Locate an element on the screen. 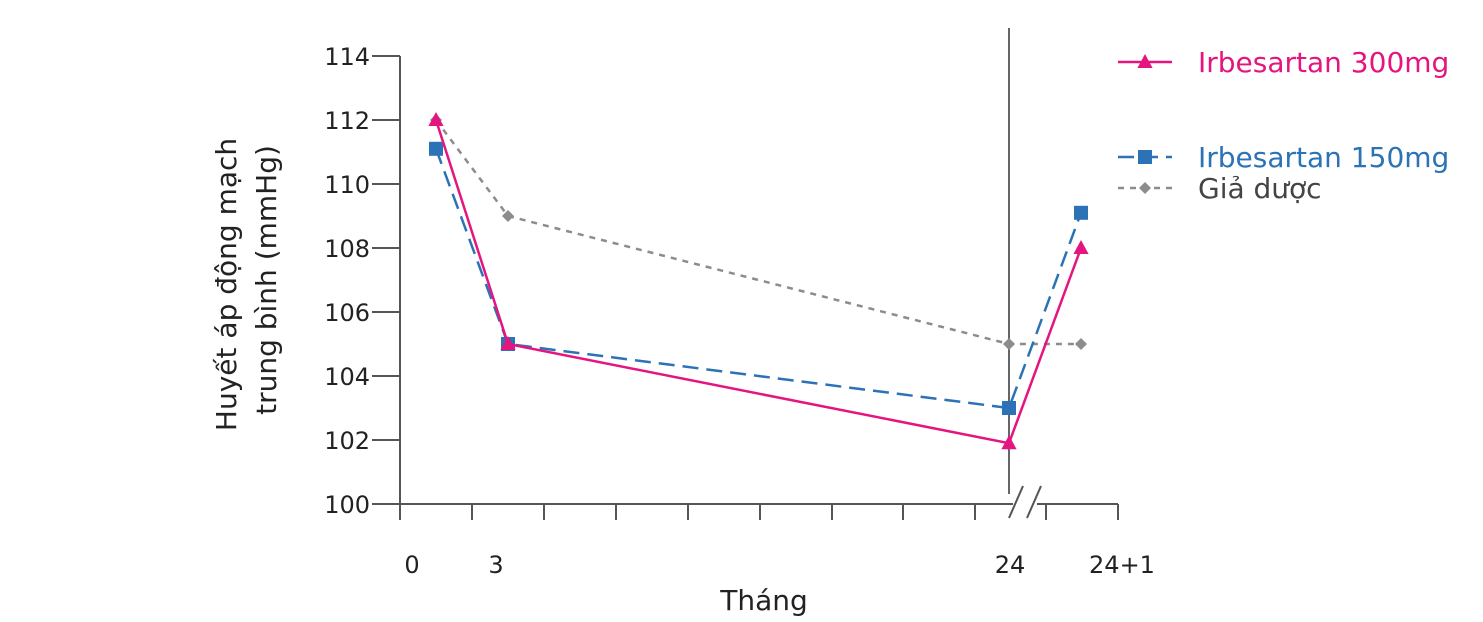 The width and height of the screenshot is (1483, 622). y-tick-label: 112 is located at coordinates (347, 121).